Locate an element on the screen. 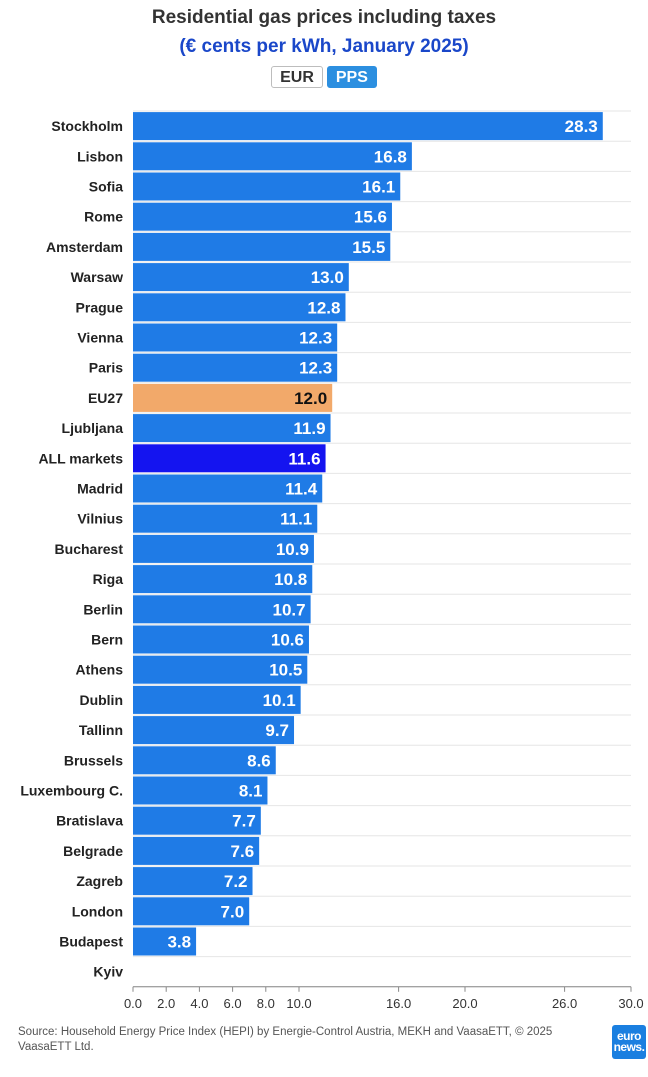 The image size is (648, 1077). category-label: ALL markets is located at coordinates (80, 458).